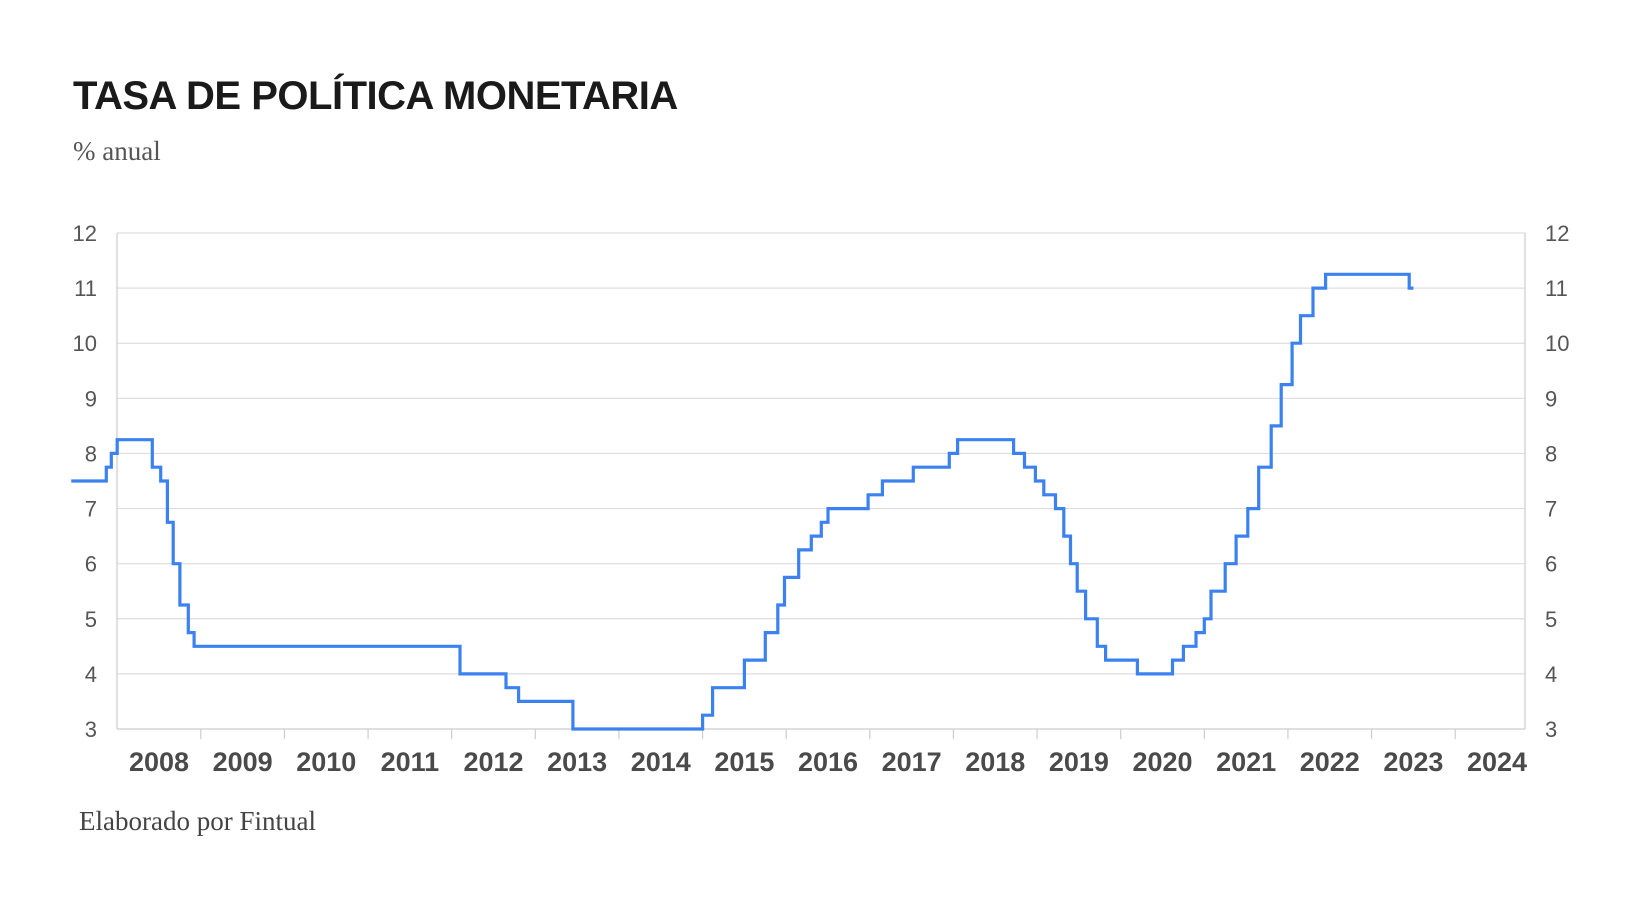 This screenshot has width=1636, height=912. Describe the element at coordinates (744, 762) in the screenshot. I see `x-tick-label: 2015` at that location.